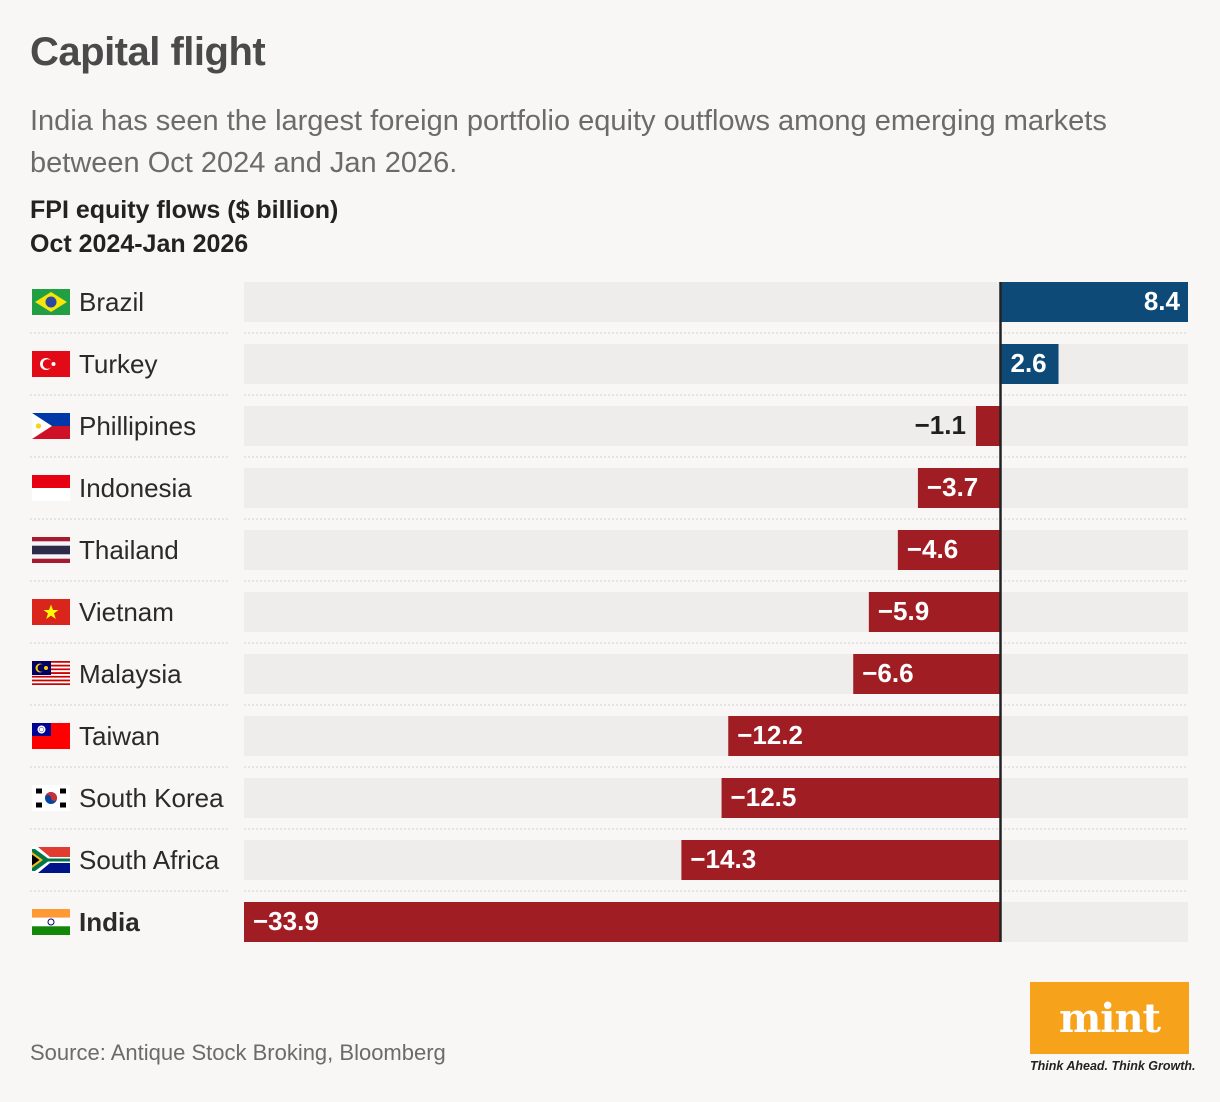  Describe the element at coordinates (51, 798) in the screenshot. I see `south-korea-flag-icon` at that location.